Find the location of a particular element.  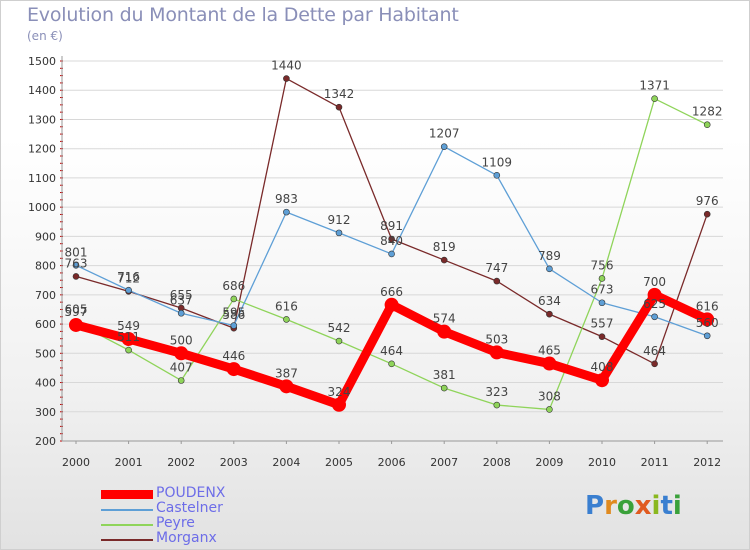

data-label: 819 is located at coordinates (444, 247).